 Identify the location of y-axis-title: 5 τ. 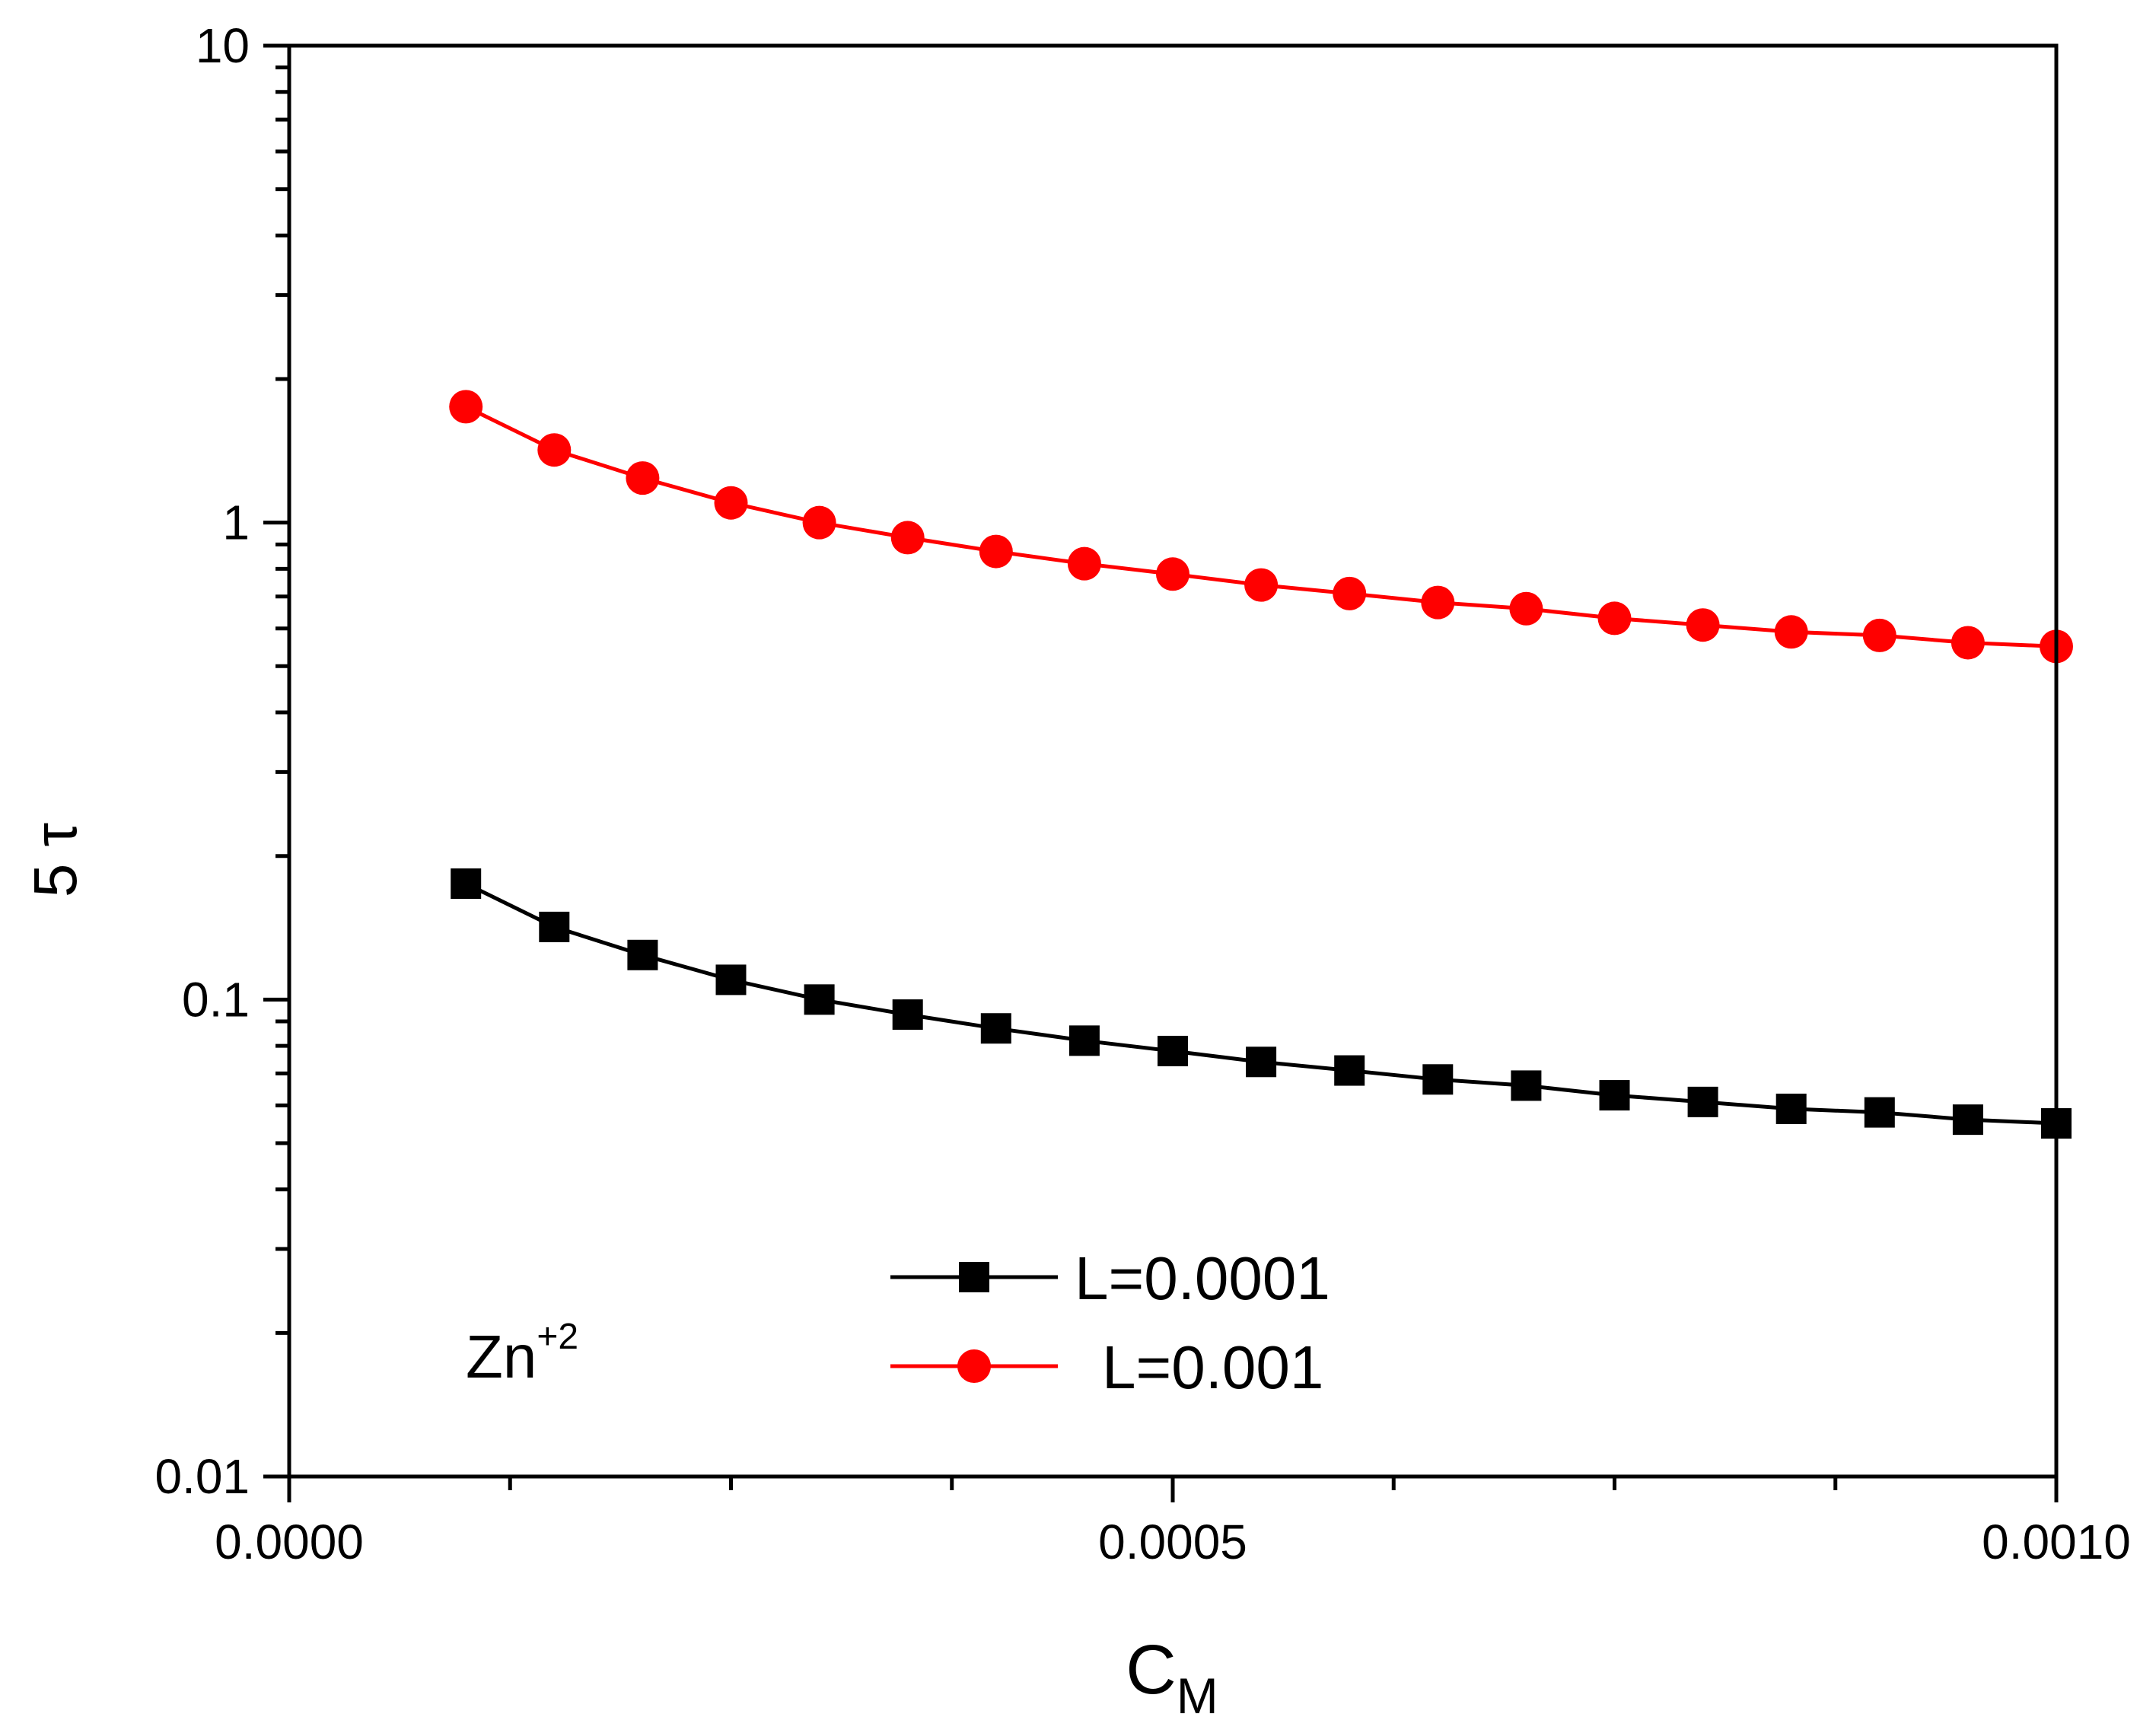
(55, 860).